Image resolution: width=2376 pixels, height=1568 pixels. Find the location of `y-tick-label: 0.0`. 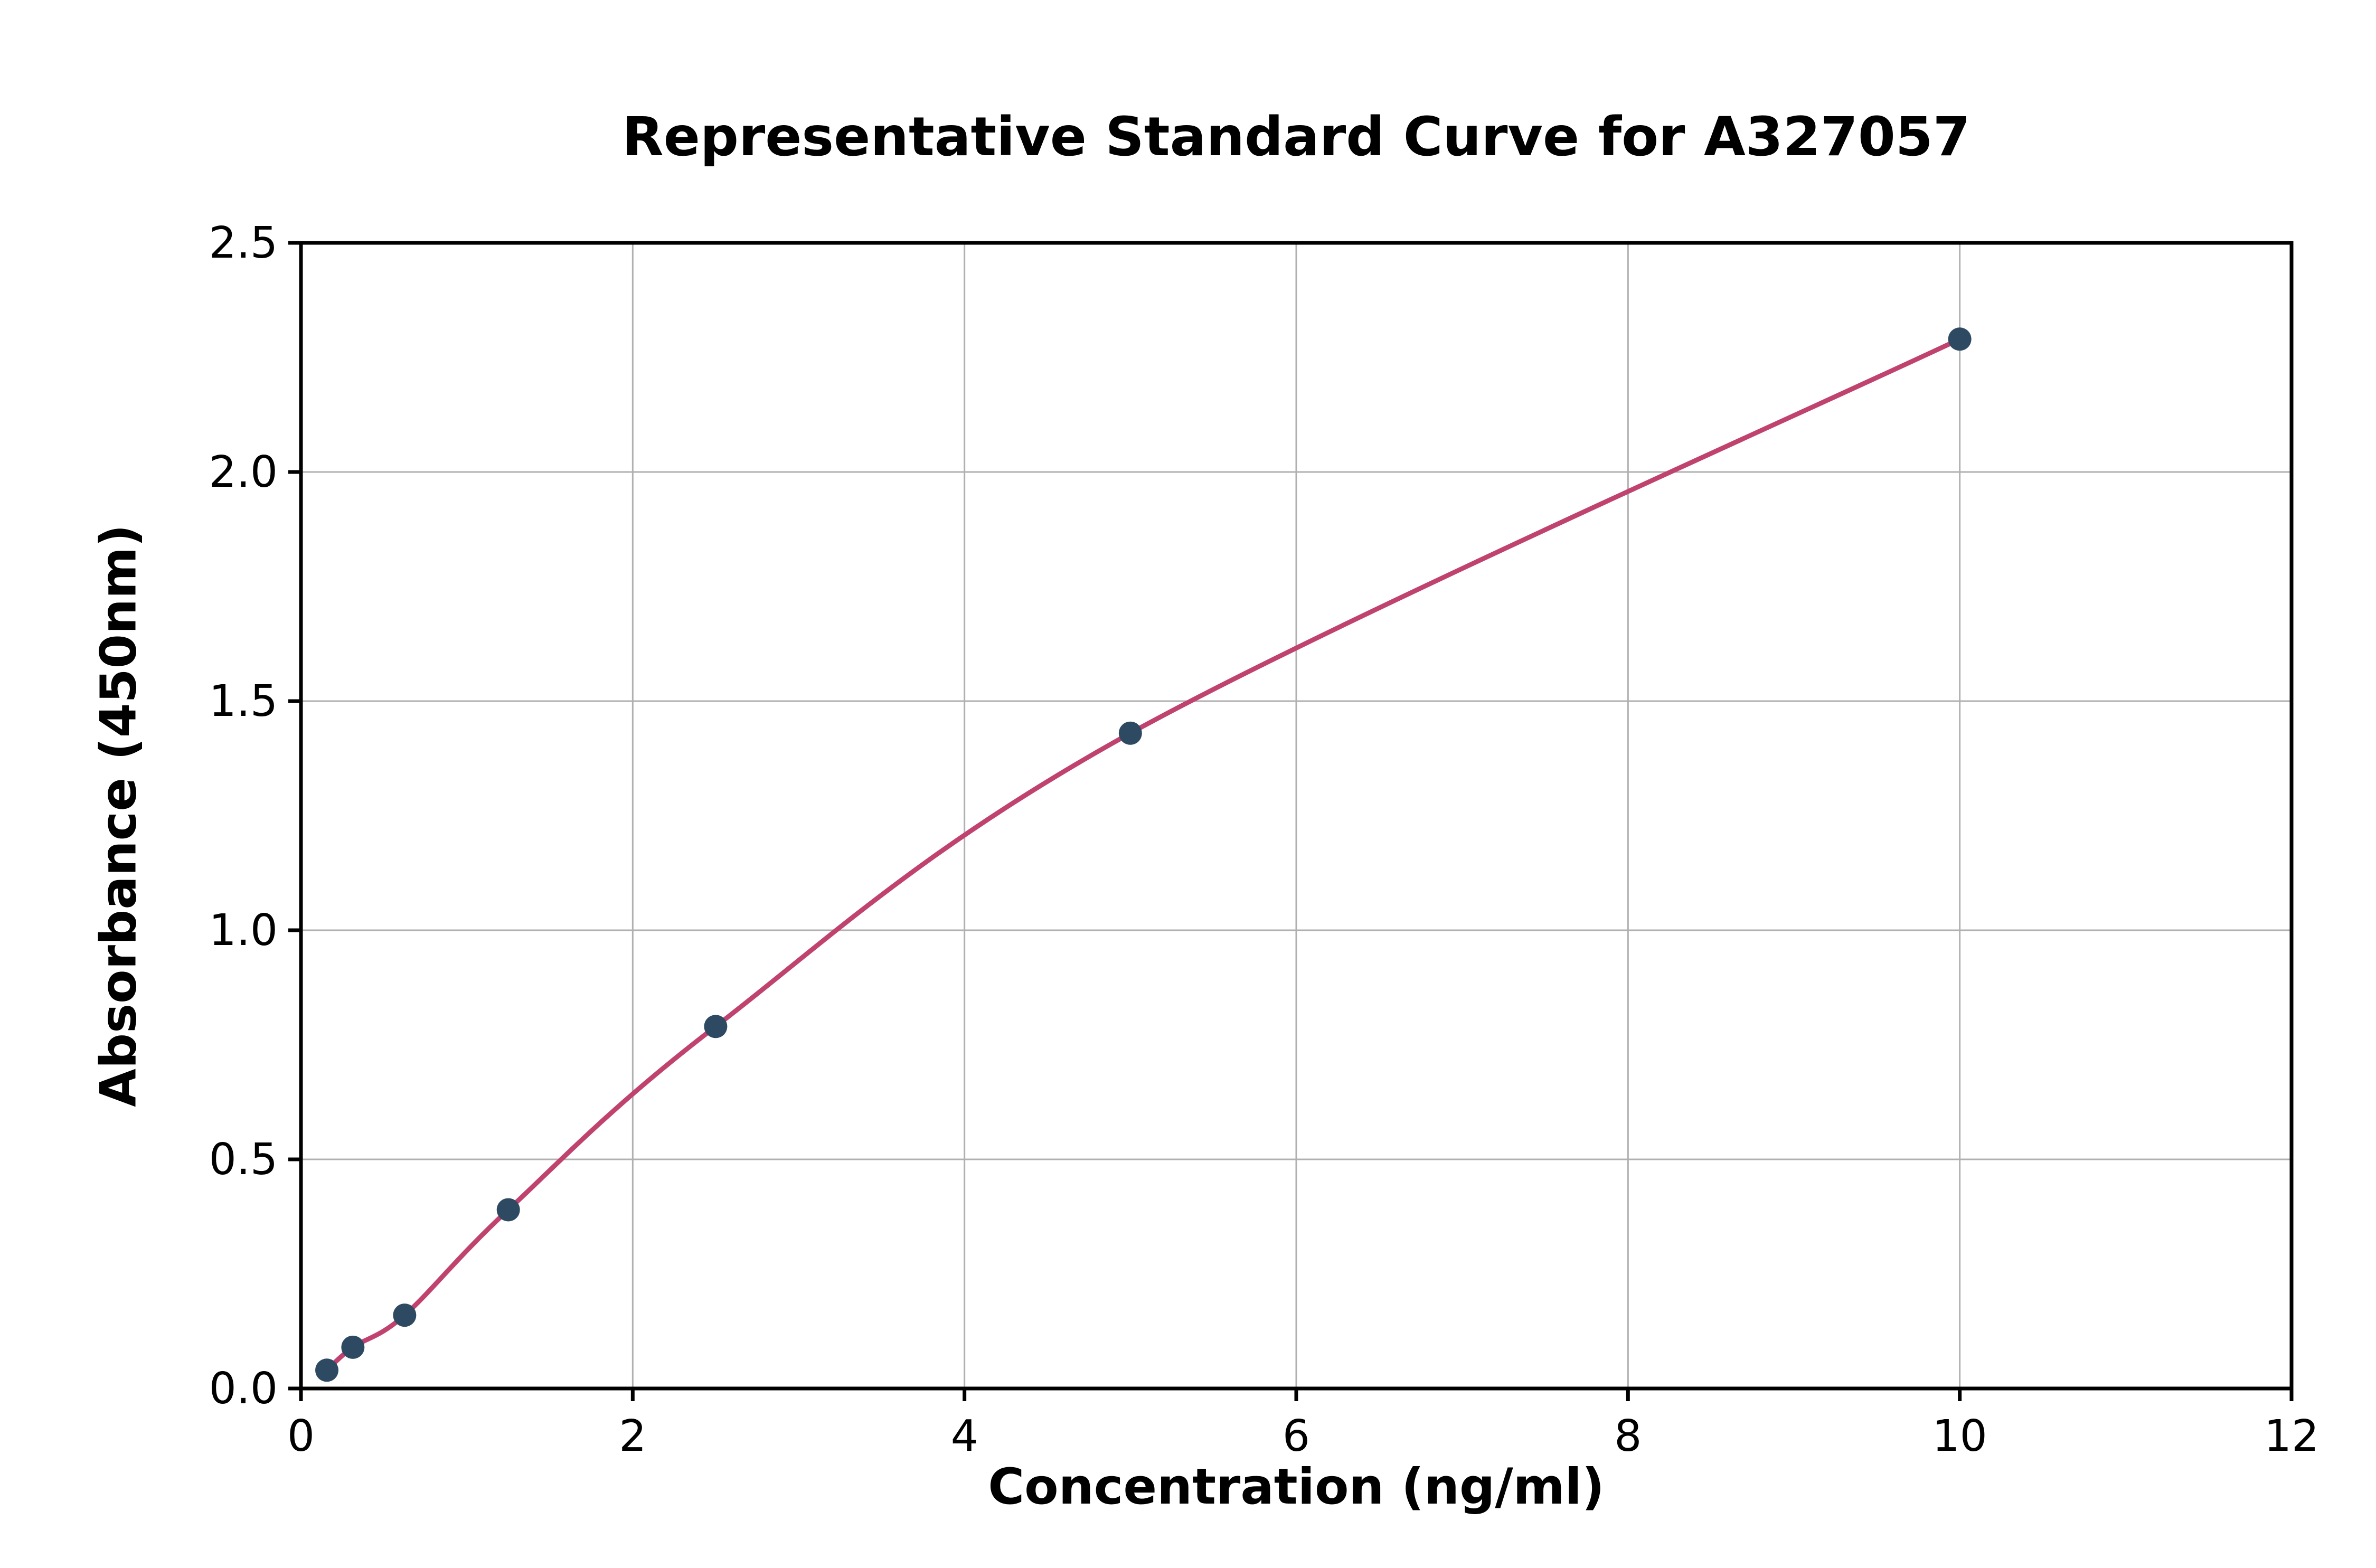

y-tick-label: 0.0 is located at coordinates (244, 1389).